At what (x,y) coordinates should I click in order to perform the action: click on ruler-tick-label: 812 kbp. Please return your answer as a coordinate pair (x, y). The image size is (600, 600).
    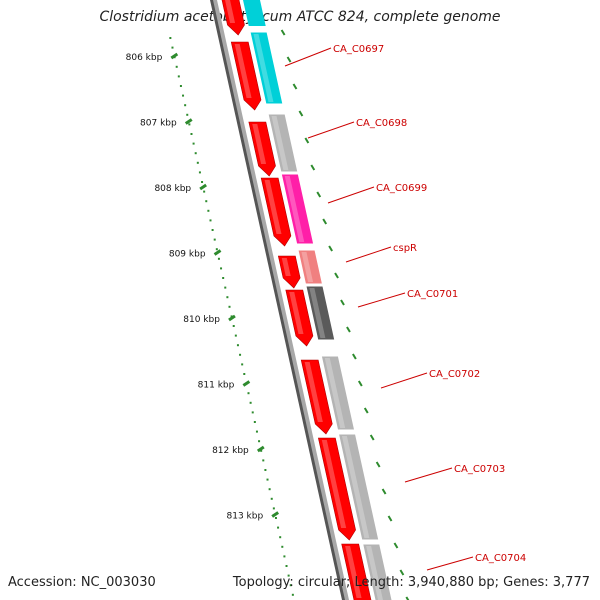
    Looking at the image, I should click on (230, 451).